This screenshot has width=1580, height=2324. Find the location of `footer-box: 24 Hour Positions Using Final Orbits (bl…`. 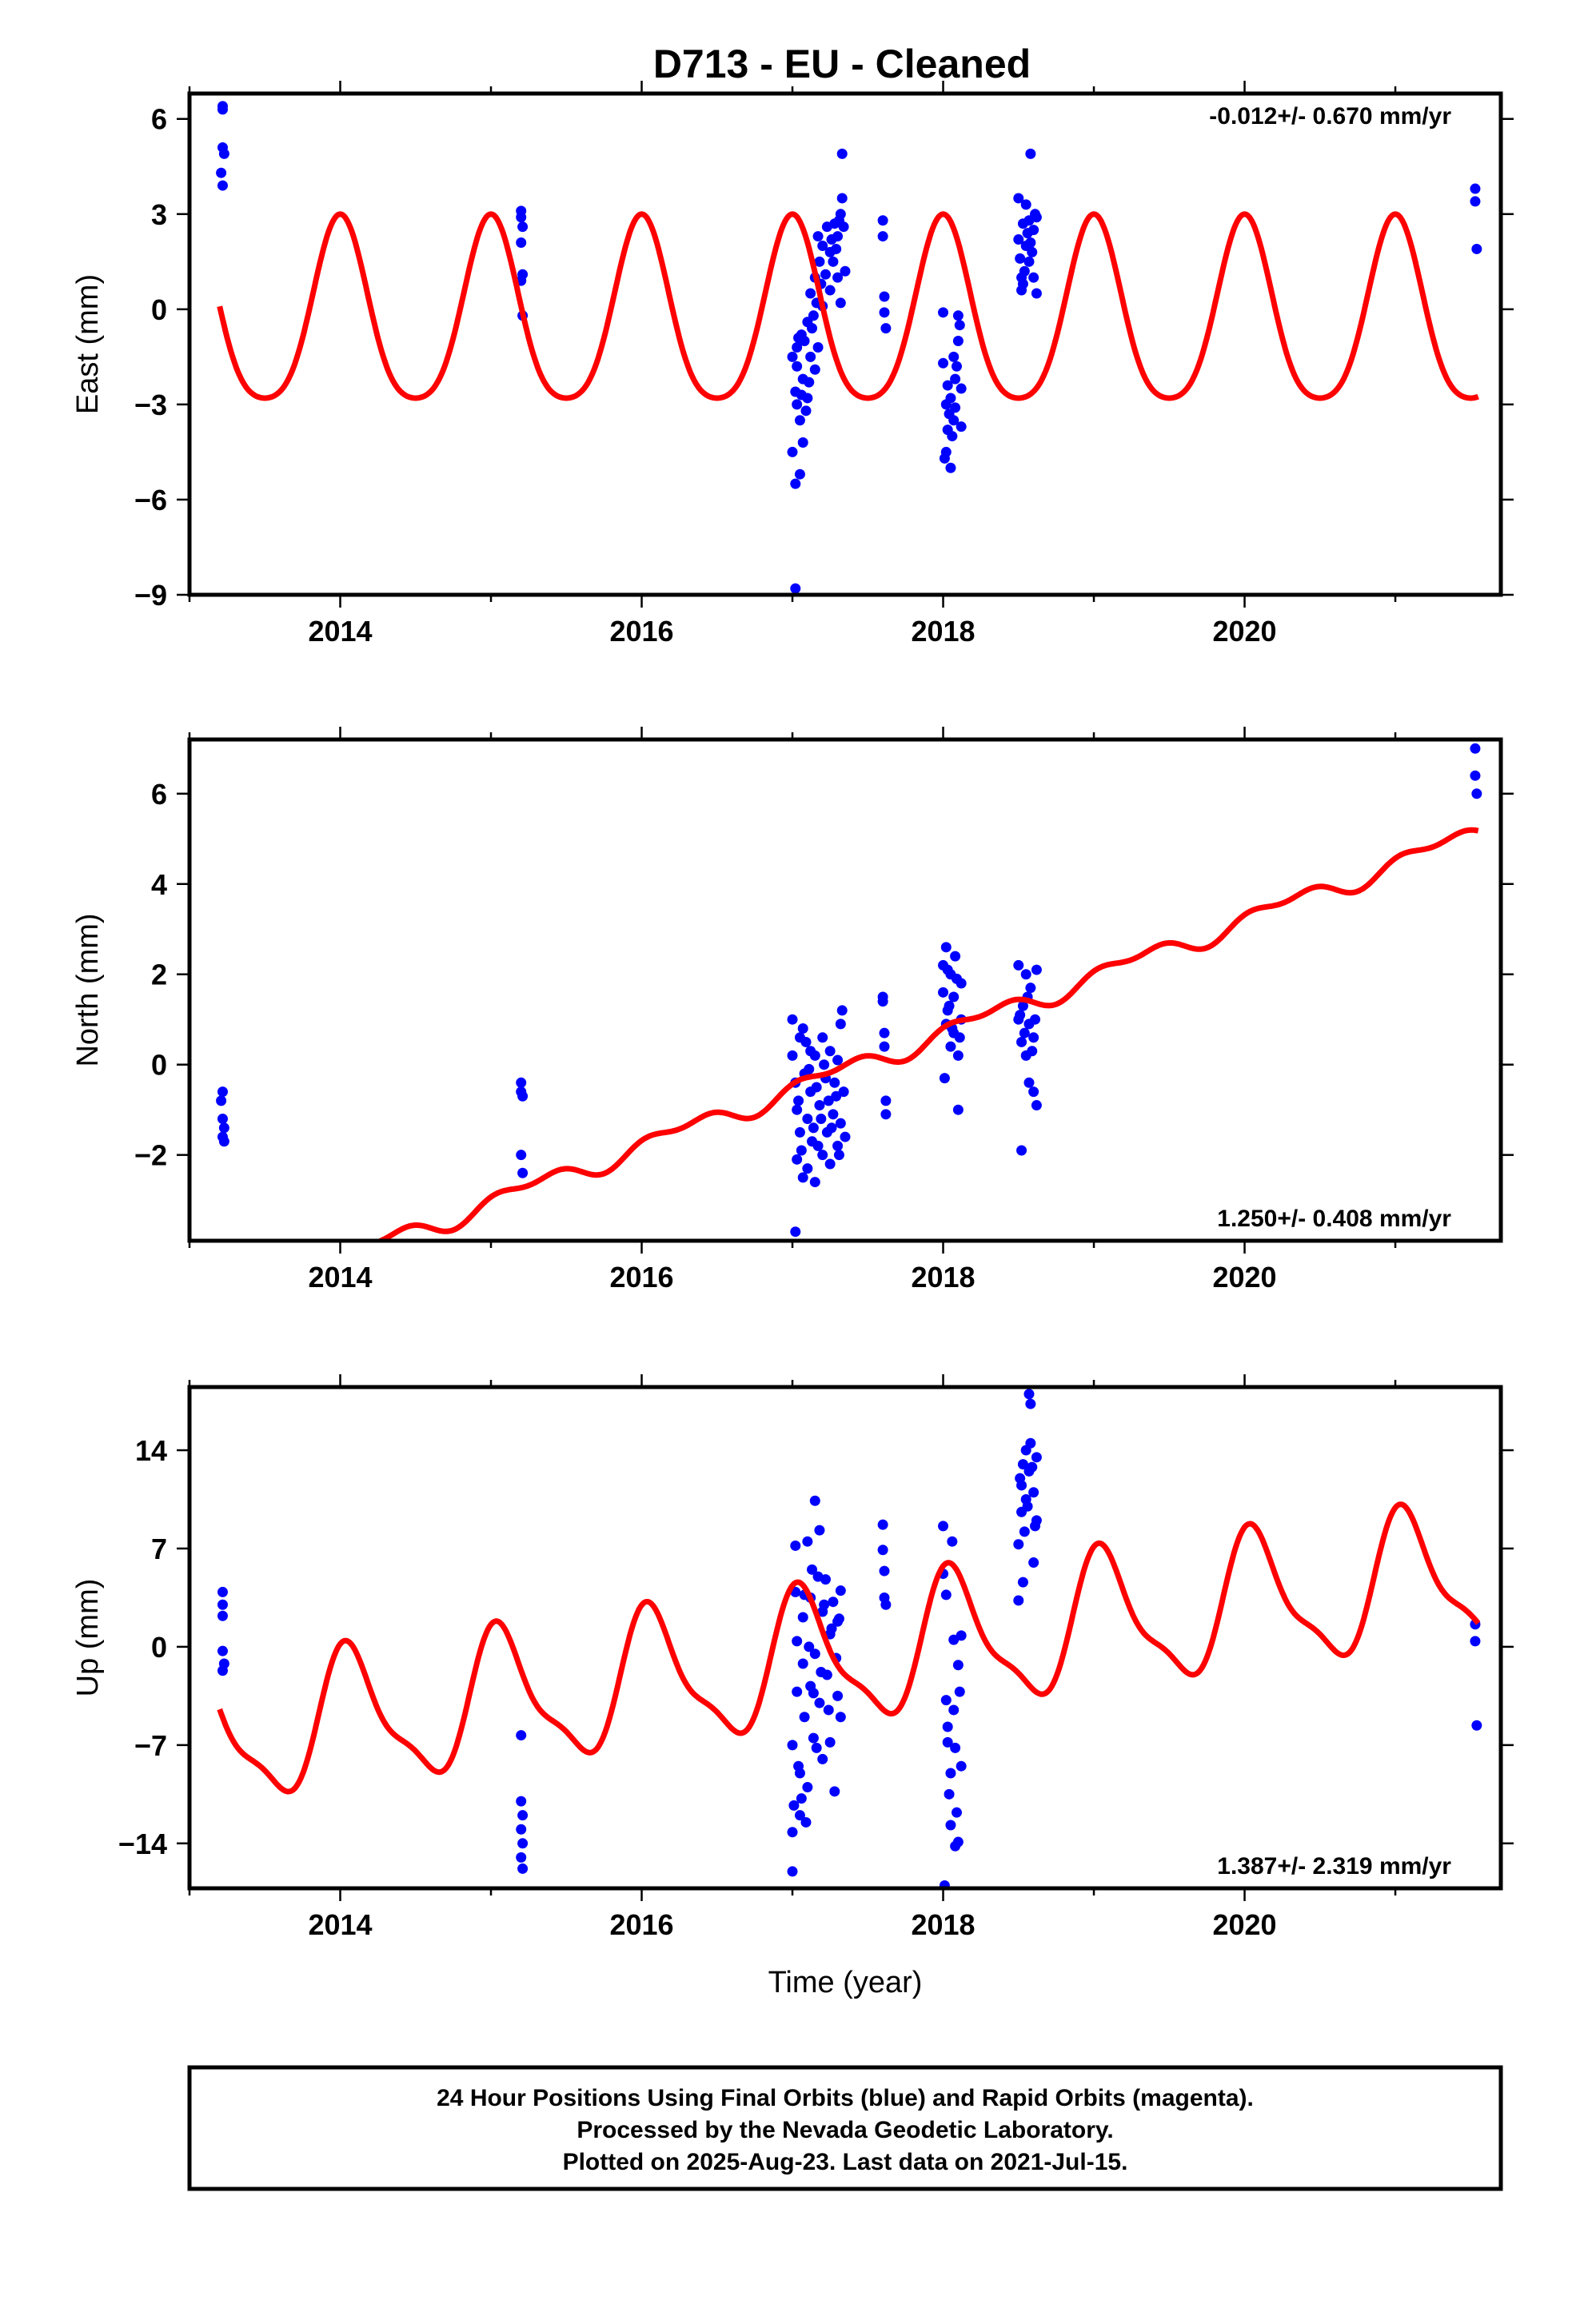

footer-box: 24 Hour Positions Using Final Orbits (bl… is located at coordinates (845, 2128).